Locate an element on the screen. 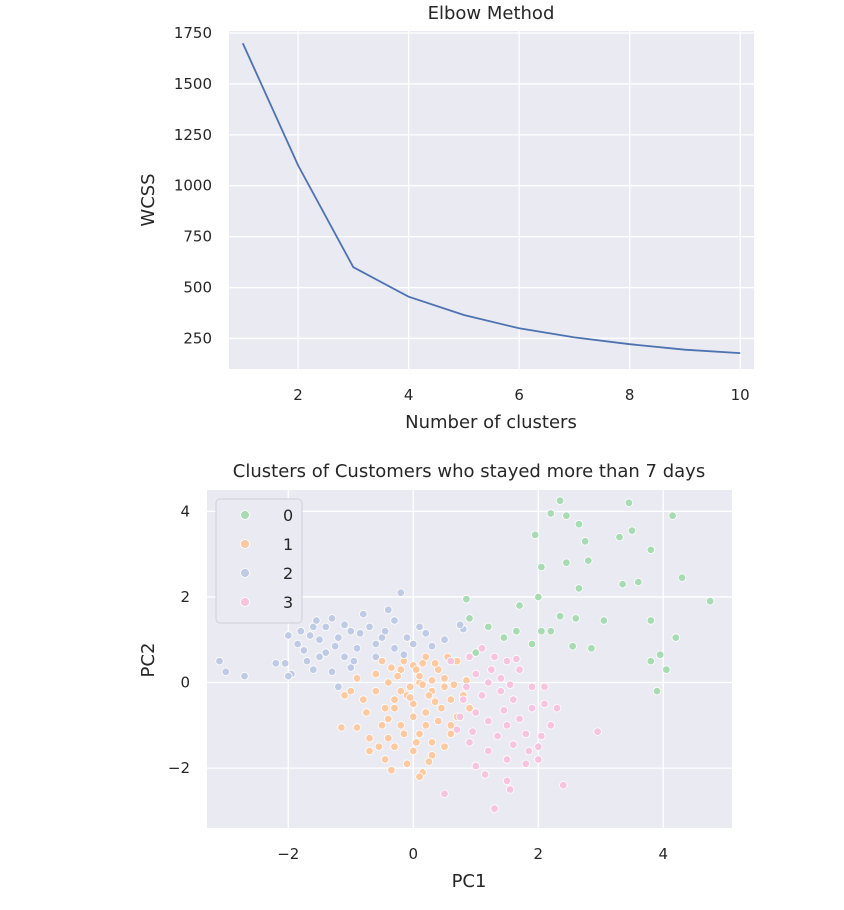  clusters-y-tick-label: −2 is located at coordinates (179, 768).